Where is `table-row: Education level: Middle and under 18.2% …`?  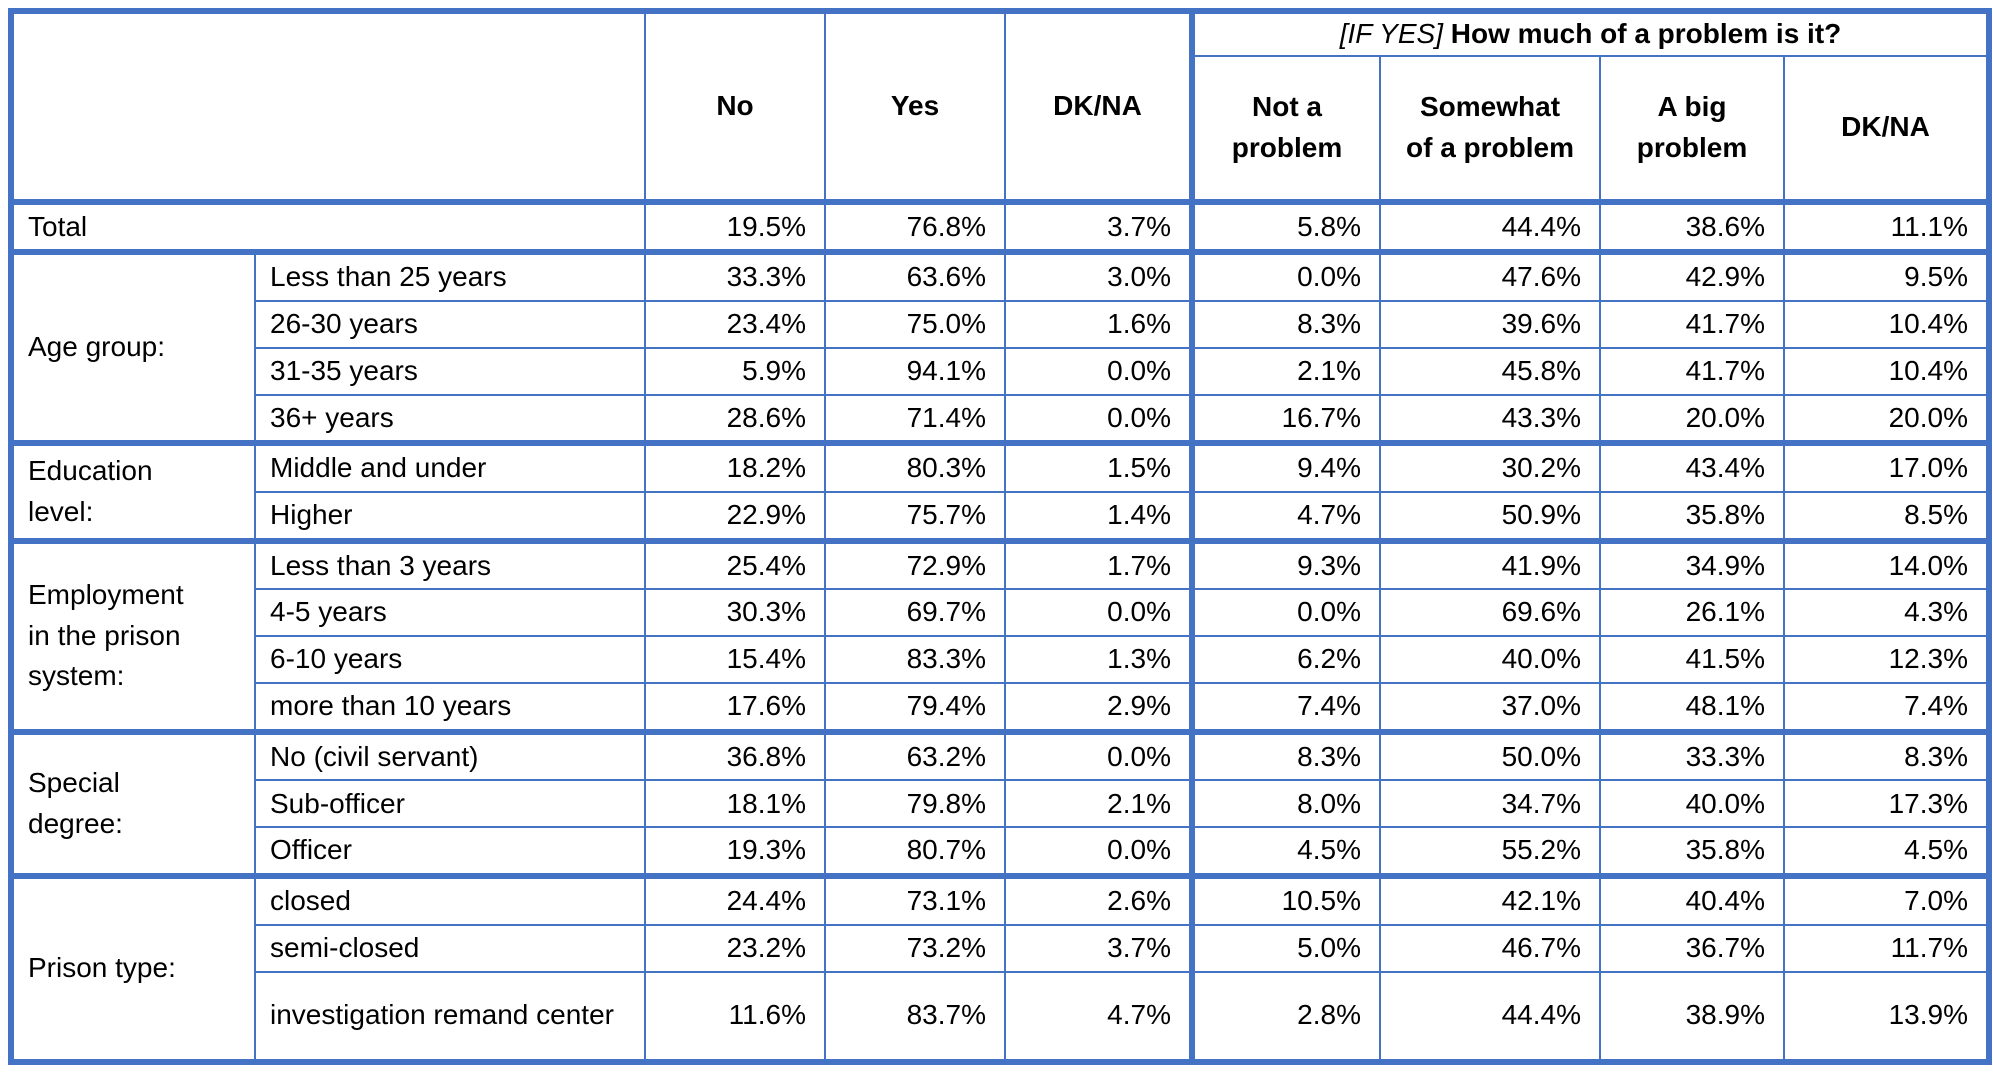
table-row: Education level: Middle and under 18.2% … is located at coordinates (1000, 491).